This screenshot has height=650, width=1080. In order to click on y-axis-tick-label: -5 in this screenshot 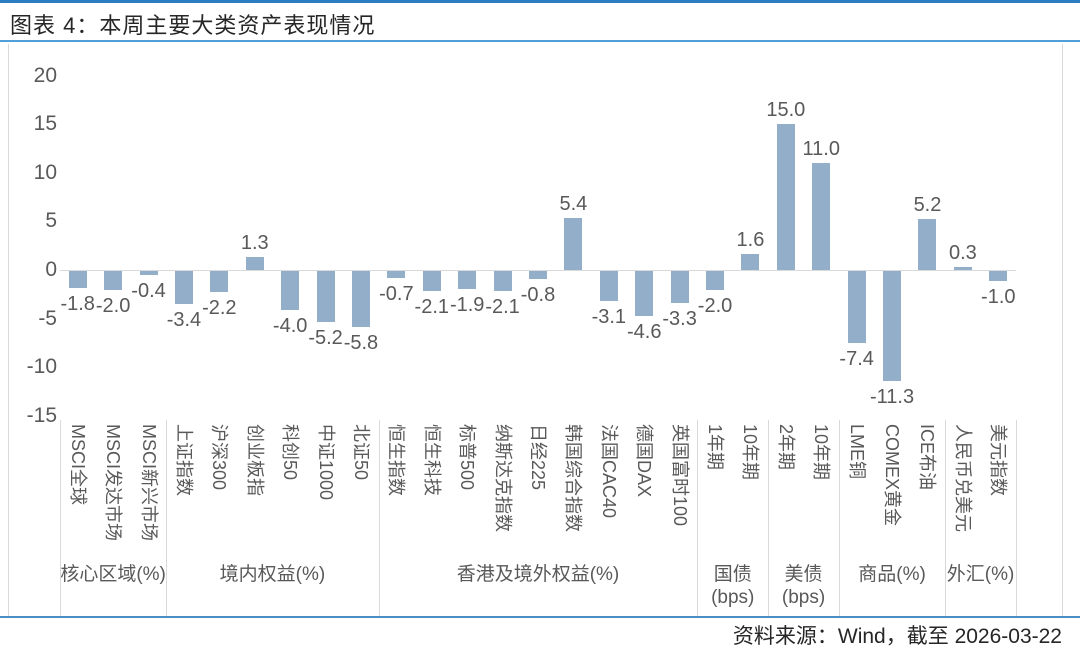, I will do `click(47, 318)`.